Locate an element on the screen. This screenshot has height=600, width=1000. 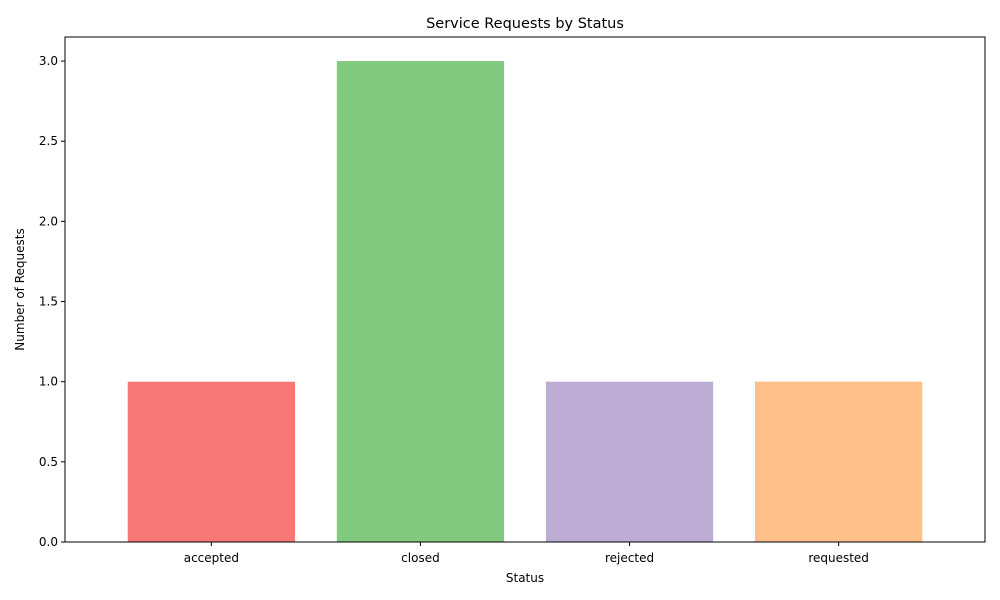
x-axis-label: Status is located at coordinates (525, 578).